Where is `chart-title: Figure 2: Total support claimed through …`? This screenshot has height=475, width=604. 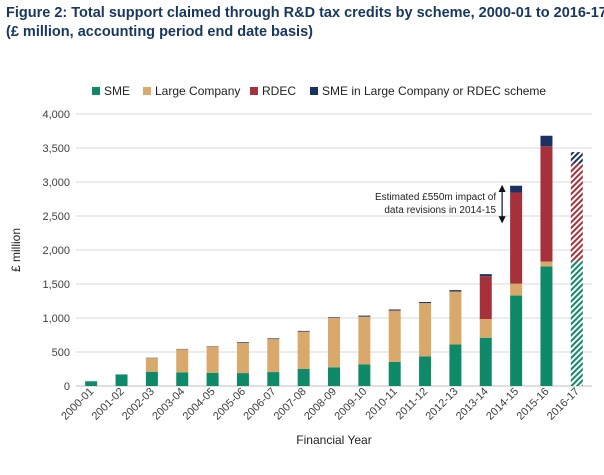
chart-title: Figure 2: Total support claimed through … is located at coordinates (305, 23).